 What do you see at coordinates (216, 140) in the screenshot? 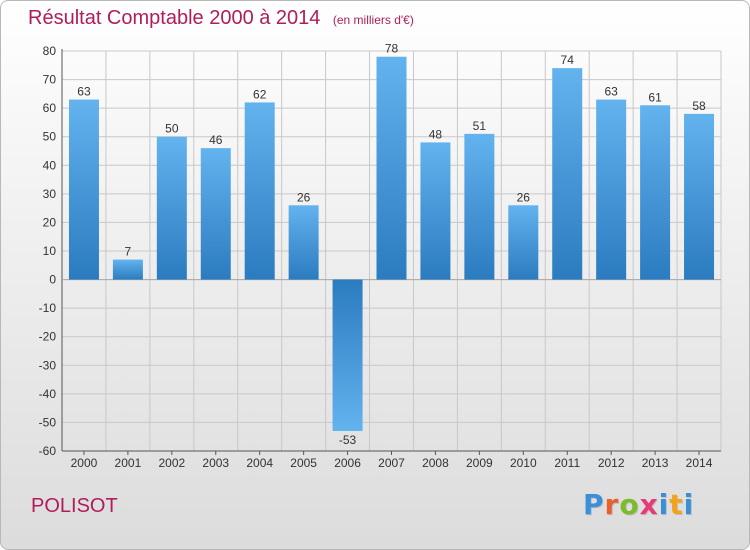
I see `bar-value-label: 46` at bounding box center [216, 140].